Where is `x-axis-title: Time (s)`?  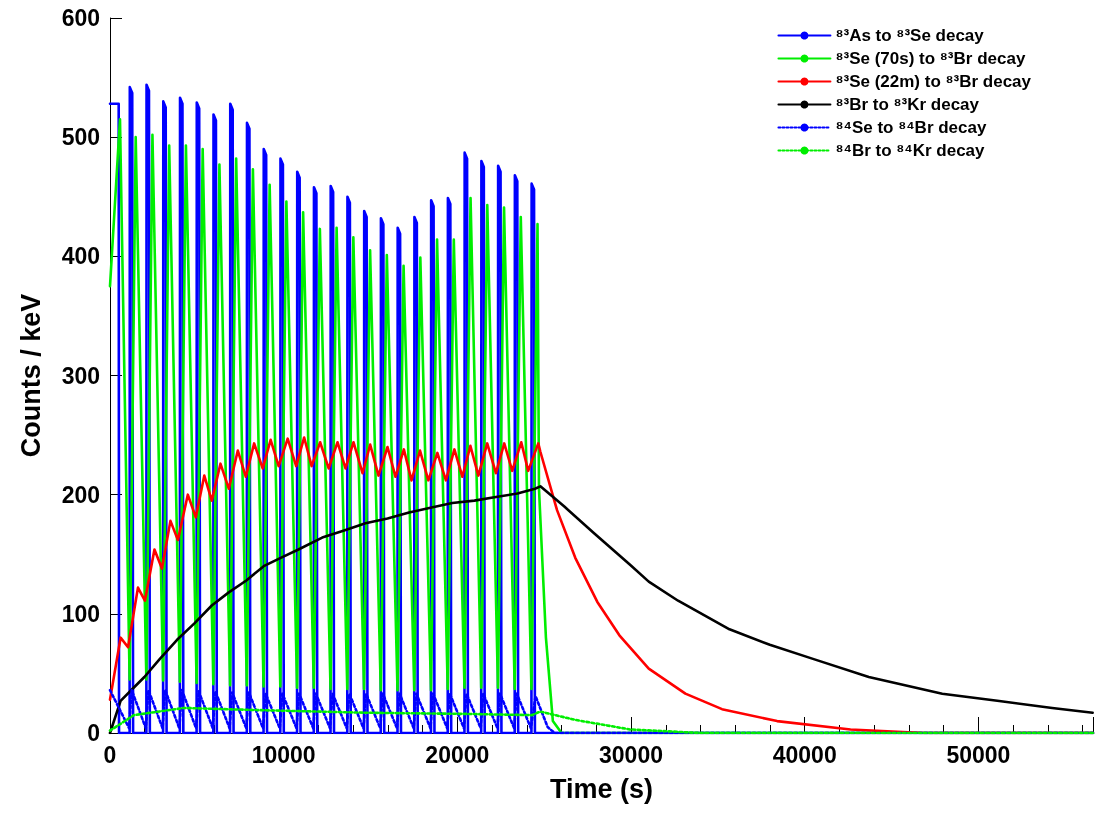 x-axis-title: Time (s) is located at coordinates (601, 788).